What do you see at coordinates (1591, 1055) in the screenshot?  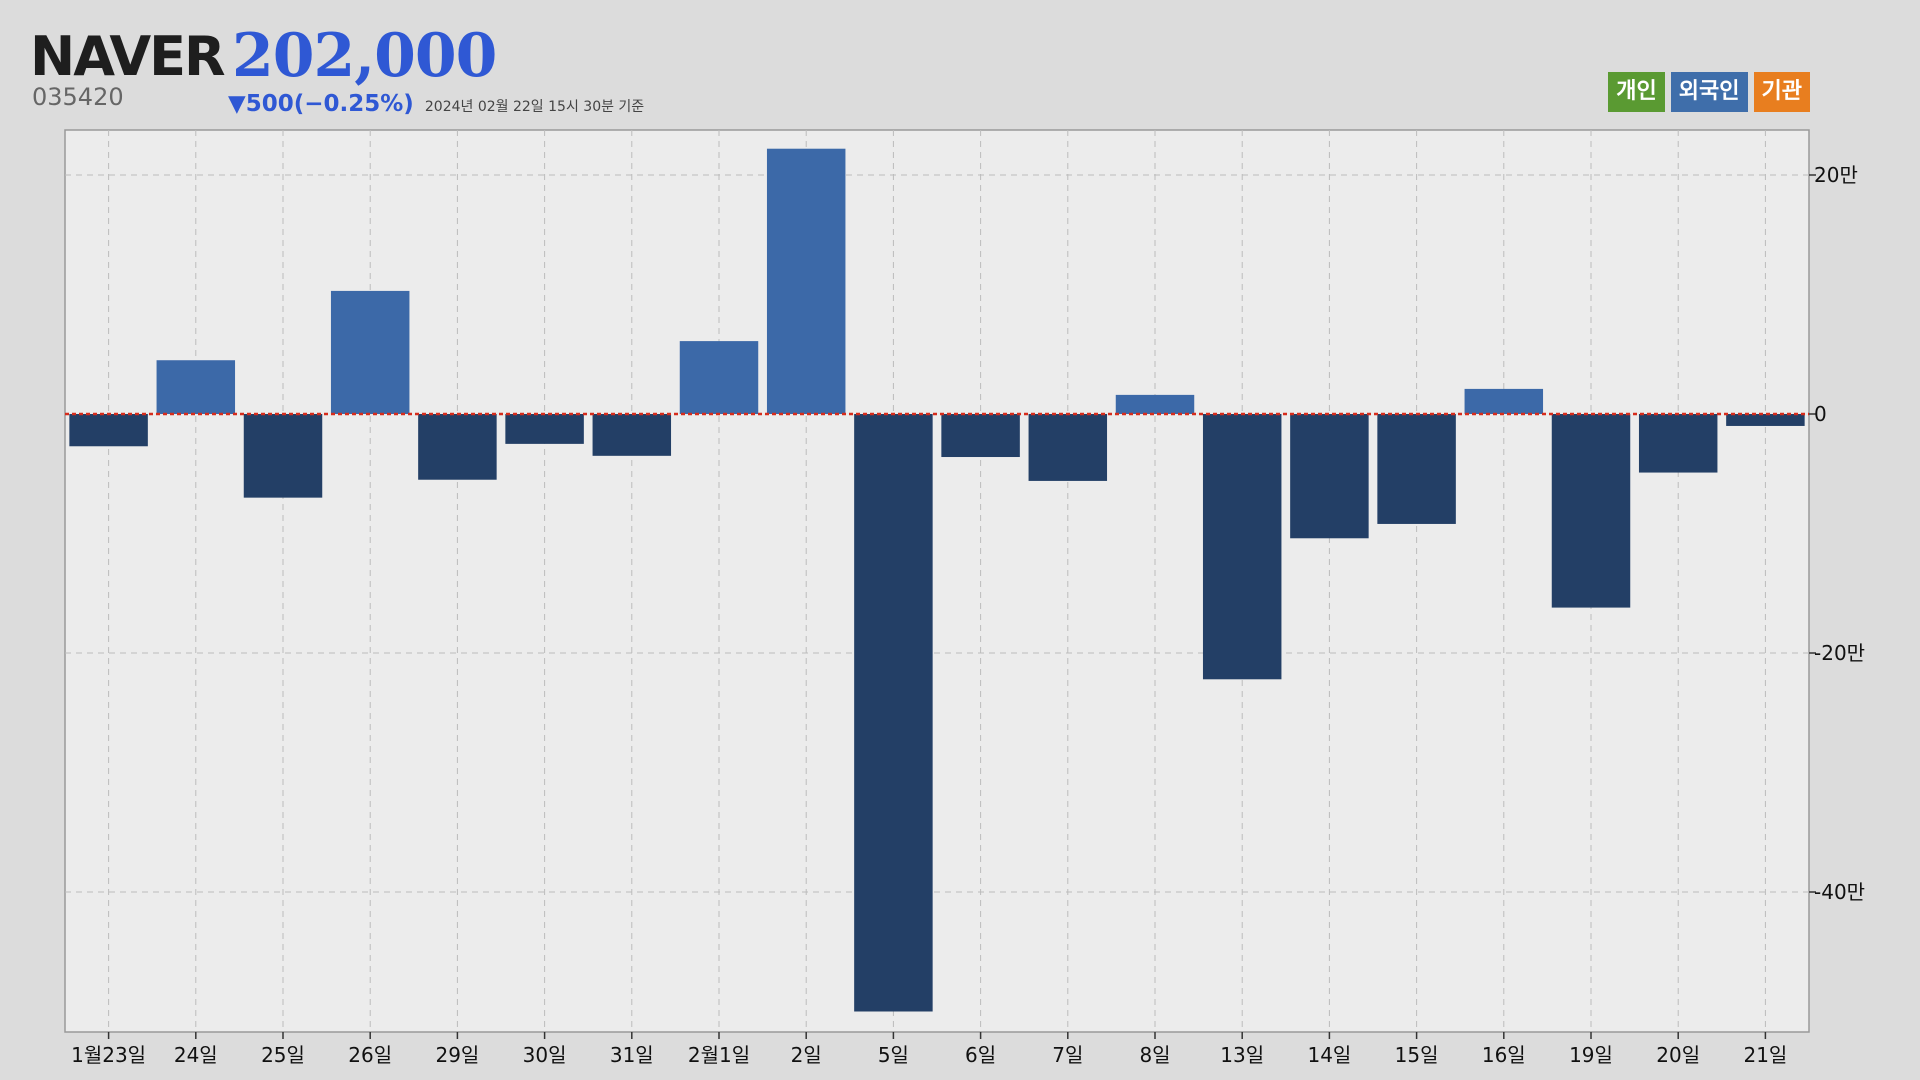 I see `x-tick-label: 19일` at bounding box center [1591, 1055].